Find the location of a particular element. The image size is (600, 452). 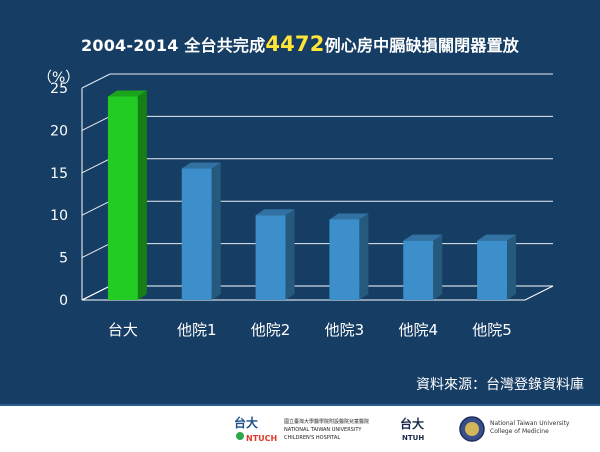

y-tick-label: 25 is located at coordinates (59, 89).